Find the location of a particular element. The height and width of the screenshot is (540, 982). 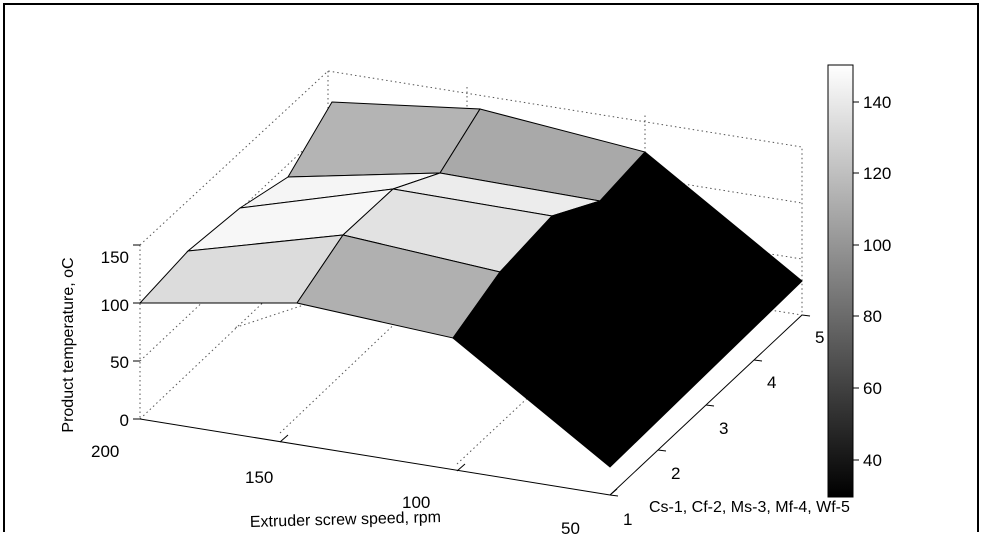

z-axis-label: Product temperature, oC is located at coordinates (68, 344).